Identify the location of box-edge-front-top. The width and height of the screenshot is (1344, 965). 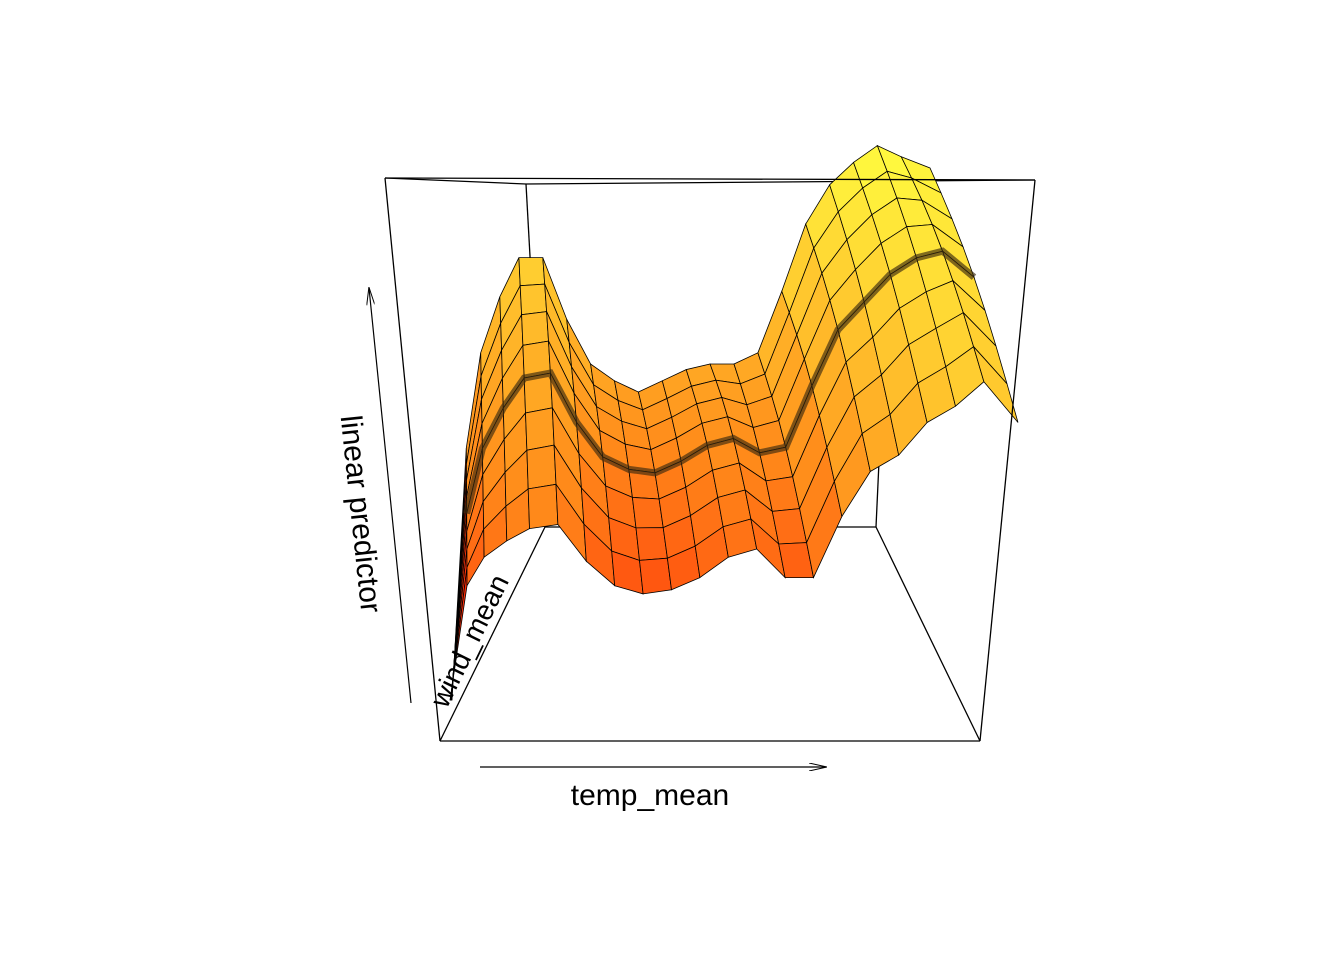
(710, 179).